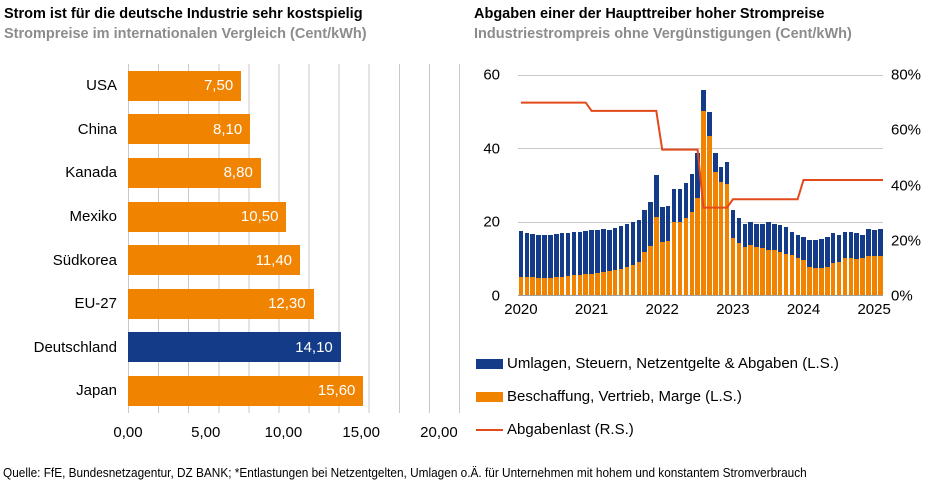  I want to click on bar-row: USA 7,50, so click(237, 86).